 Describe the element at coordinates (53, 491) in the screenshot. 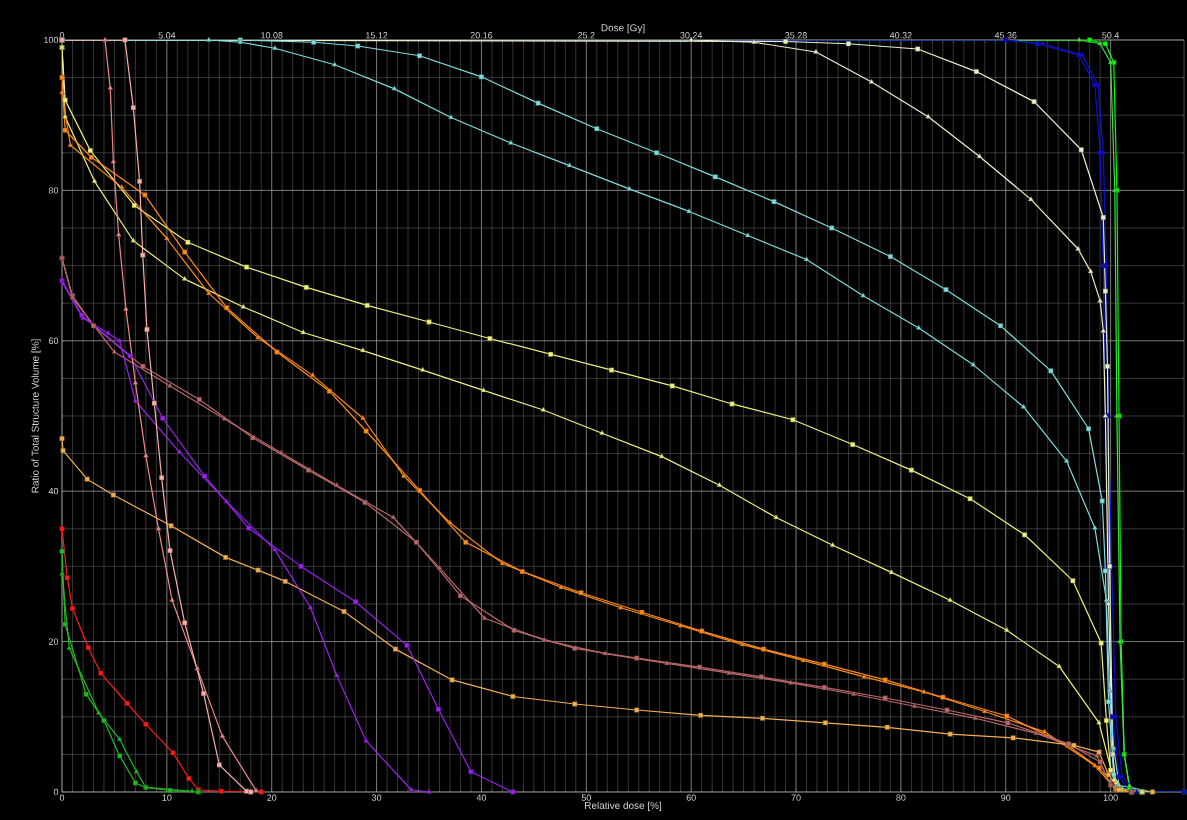

I see `y-tick-label: 40` at that location.